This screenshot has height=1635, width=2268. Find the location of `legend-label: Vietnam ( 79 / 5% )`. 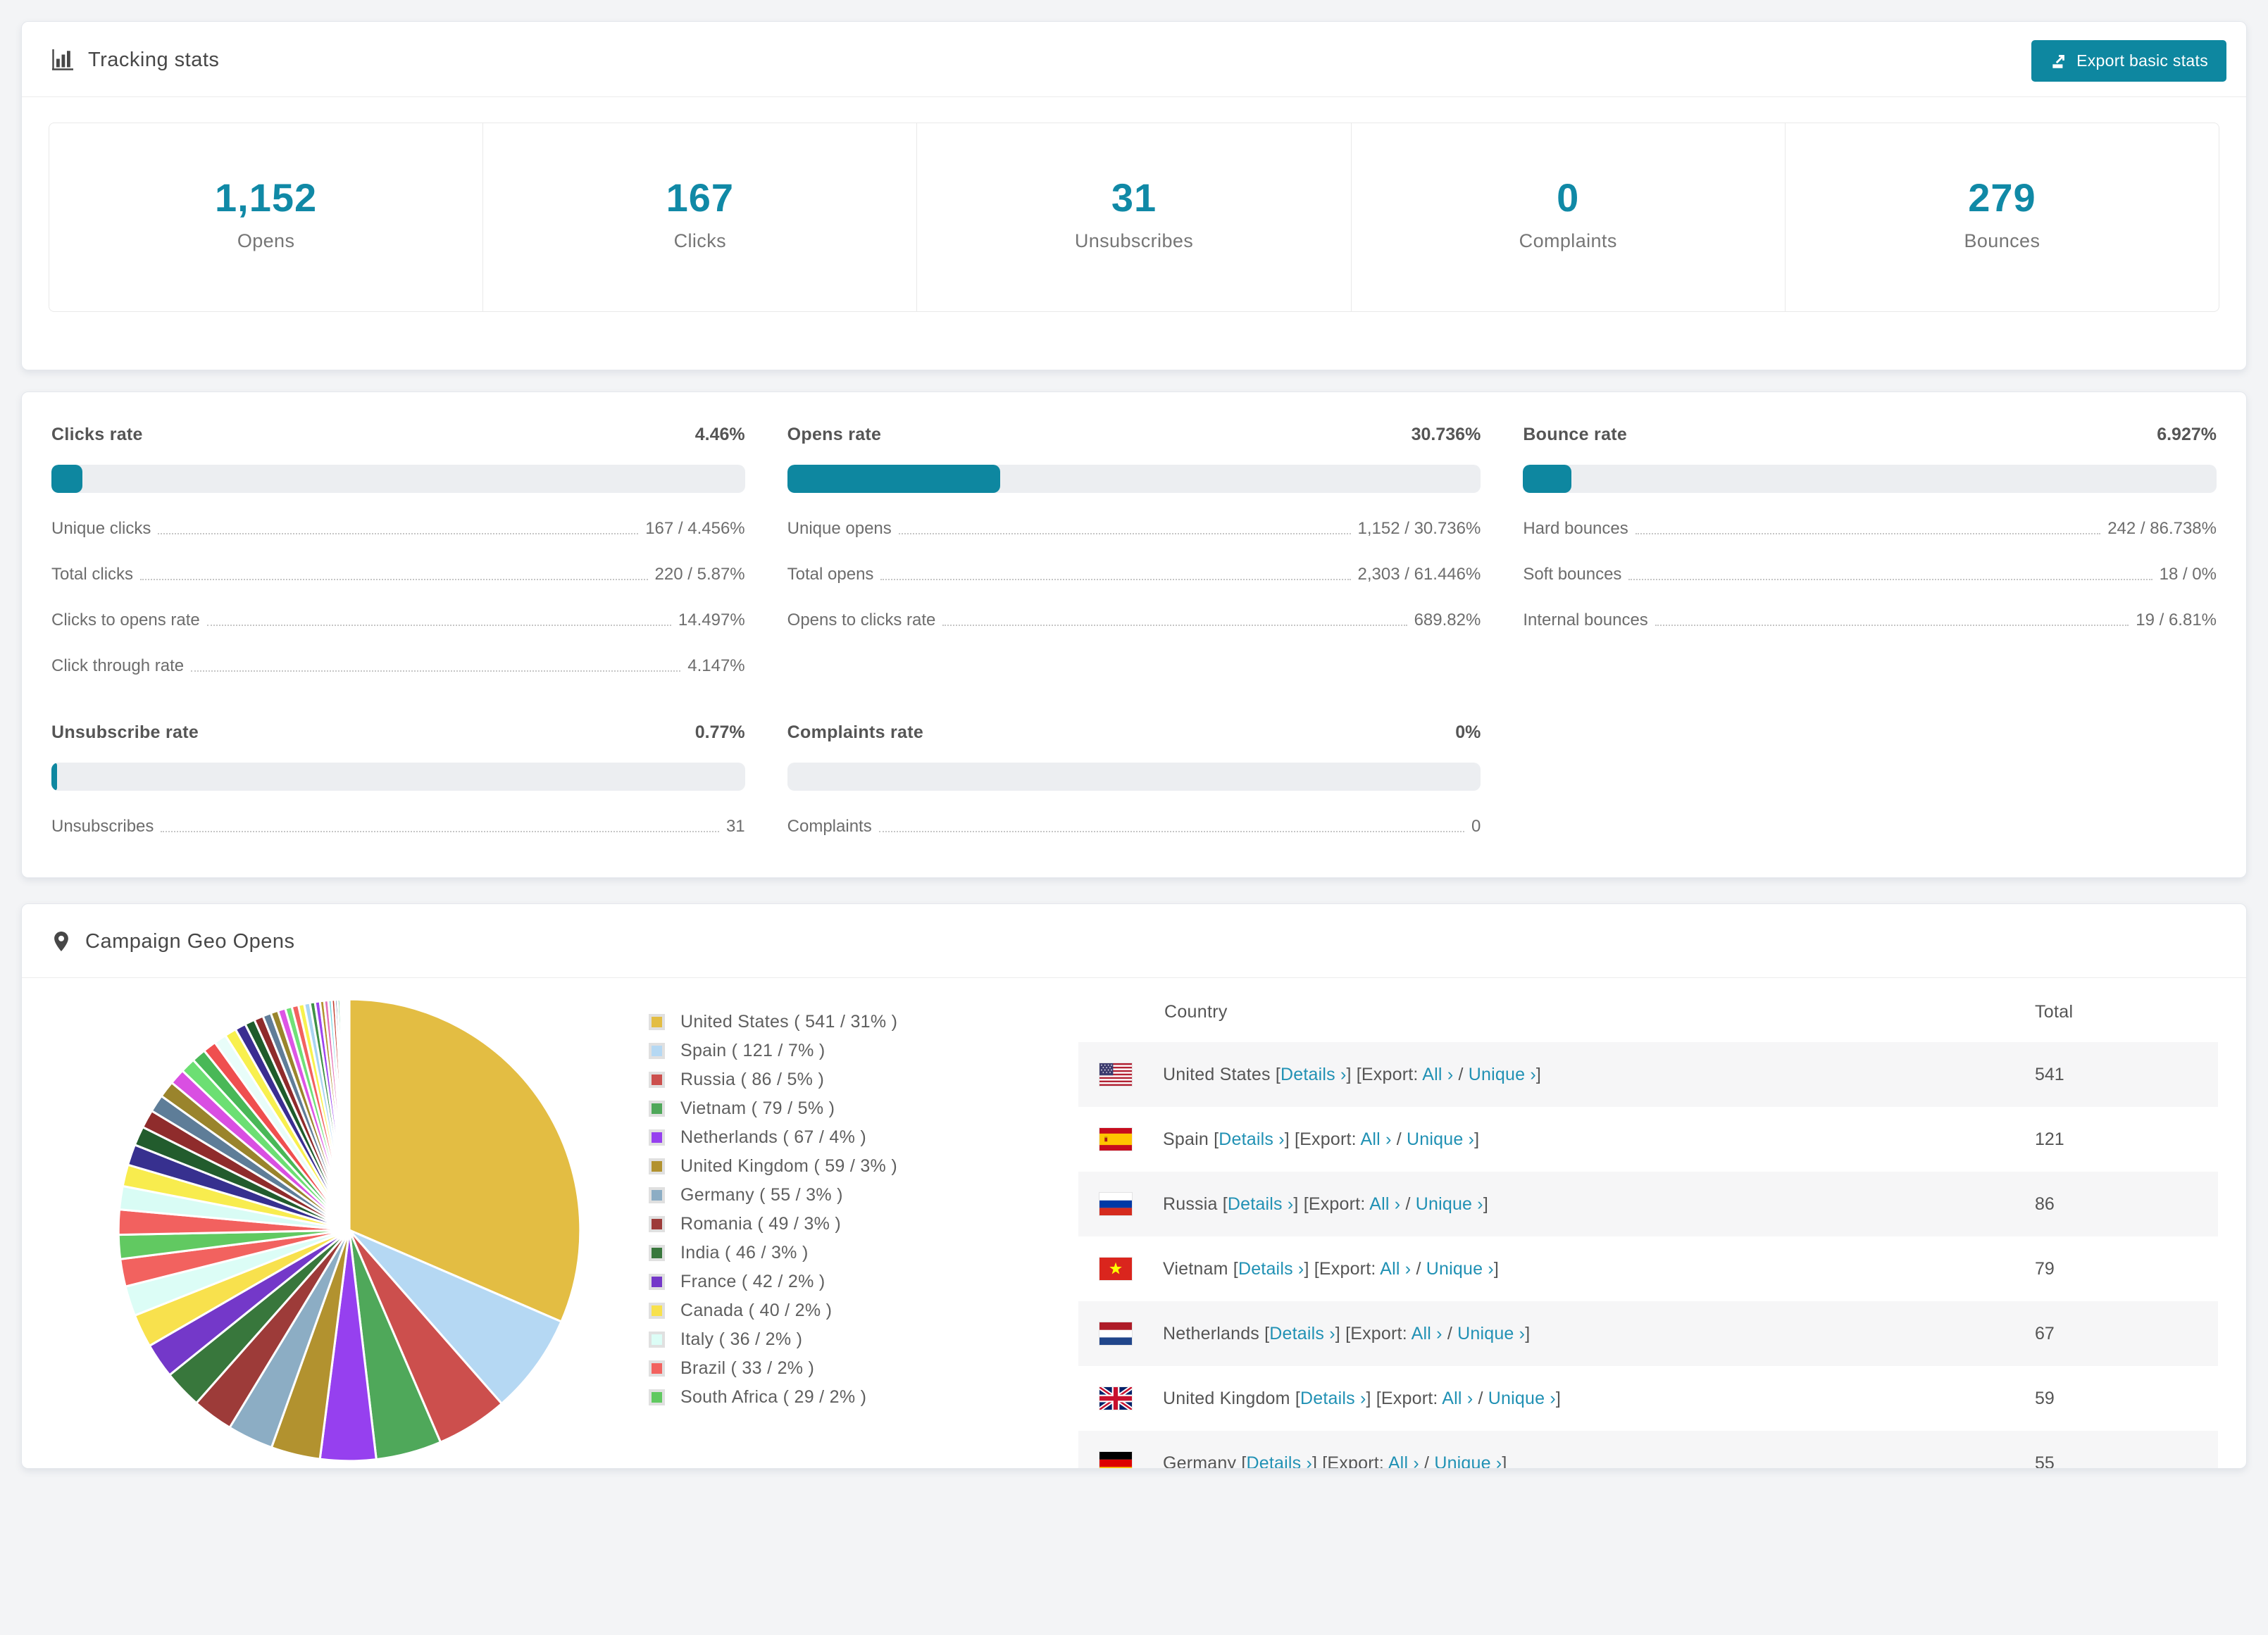

legend-label: Vietnam ( 79 / 5% ) is located at coordinates (758, 1108).